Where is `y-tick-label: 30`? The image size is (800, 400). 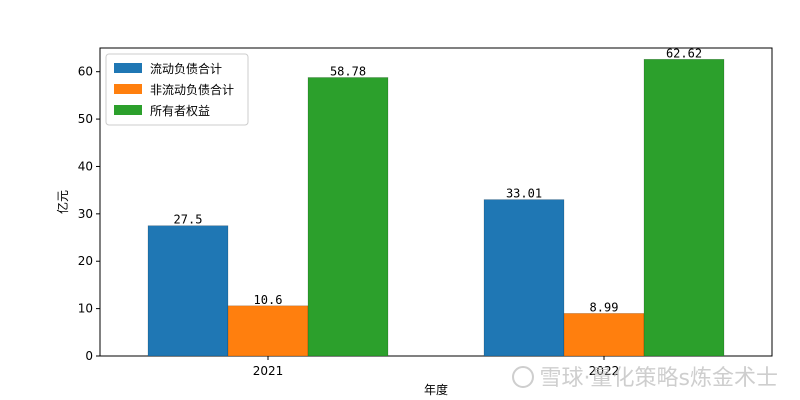 y-tick-label: 30 is located at coordinates (85, 214).